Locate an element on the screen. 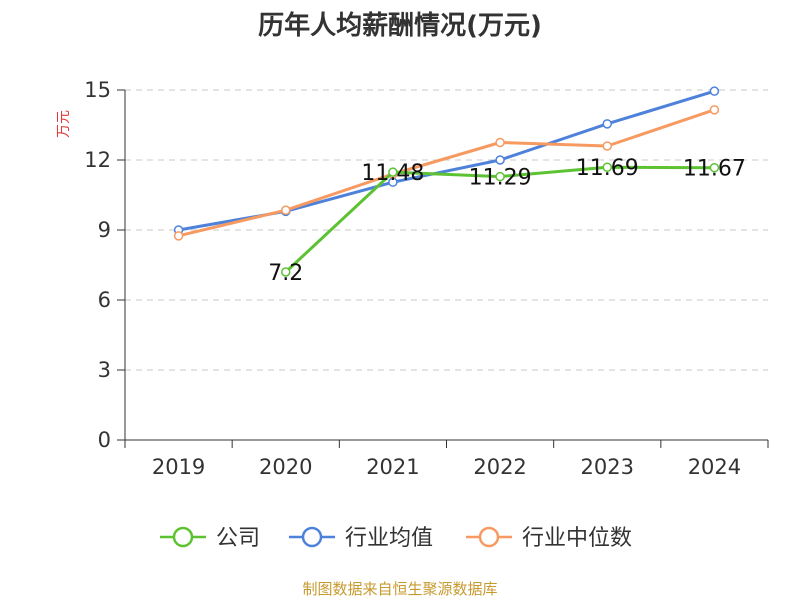 Image resolution: width=800 pixels, height=600 pixels. y-tick-label: 6 is located at coordinates (104, 300).